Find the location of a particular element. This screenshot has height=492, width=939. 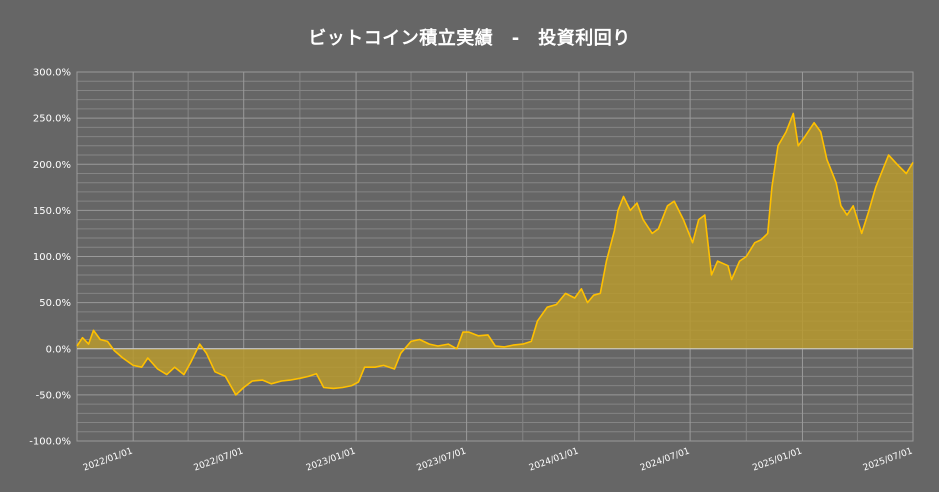

chart-title: ビットコイン積立実績 - 投資利回り is located at coordinates (469, 38).